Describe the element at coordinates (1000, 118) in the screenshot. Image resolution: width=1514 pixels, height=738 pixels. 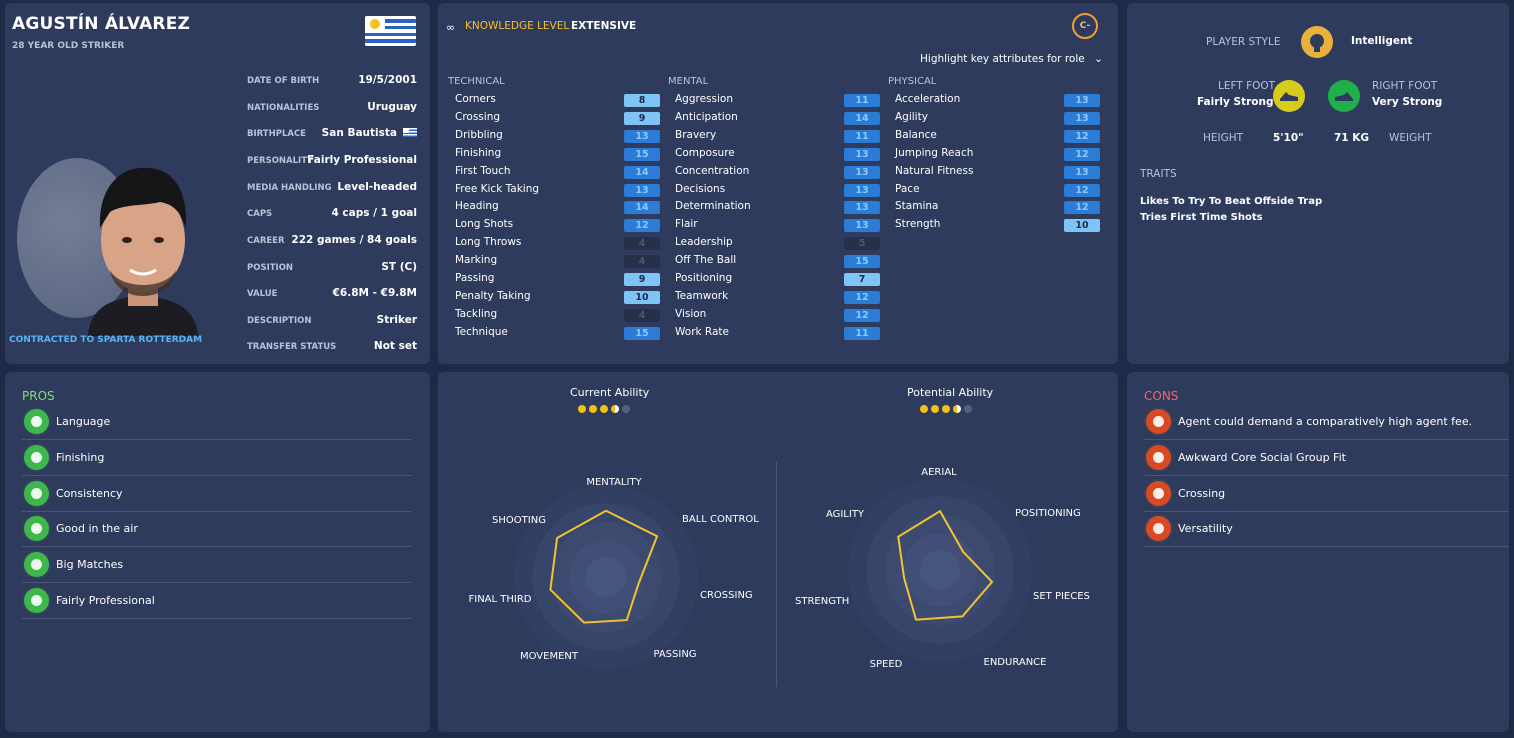
I see `attribute-row-physical: Agility 13` at that location.